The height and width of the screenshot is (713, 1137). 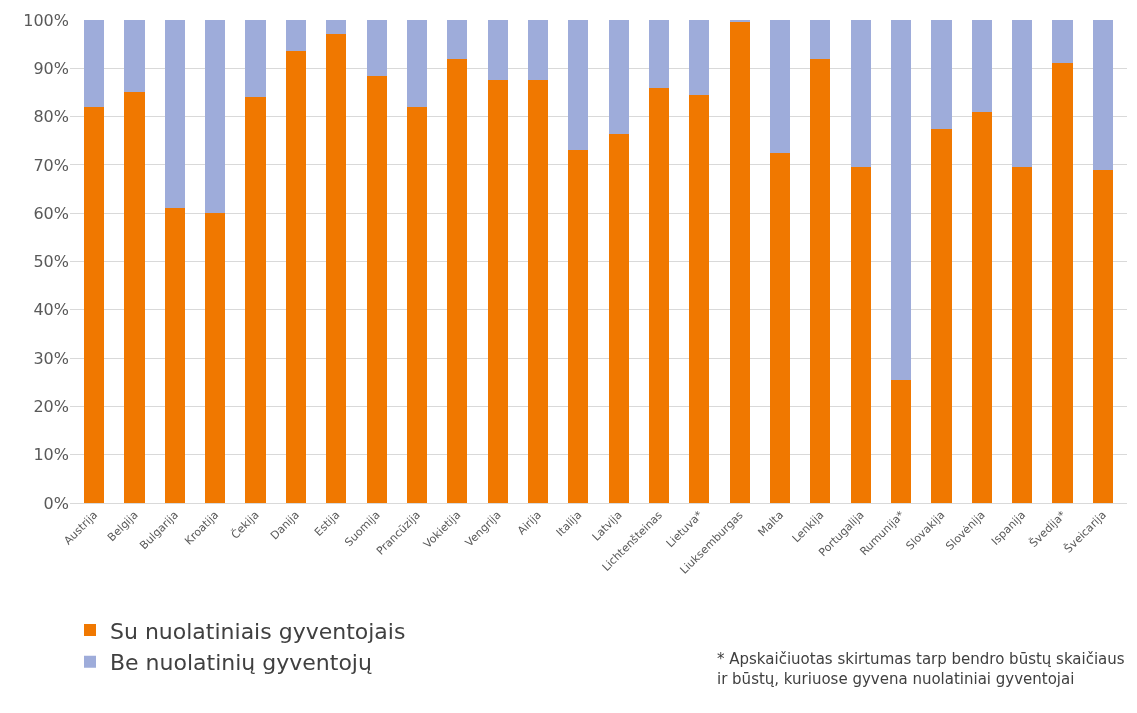 I want to click on y-tick-label: 80%, so click(x=51, y=117).